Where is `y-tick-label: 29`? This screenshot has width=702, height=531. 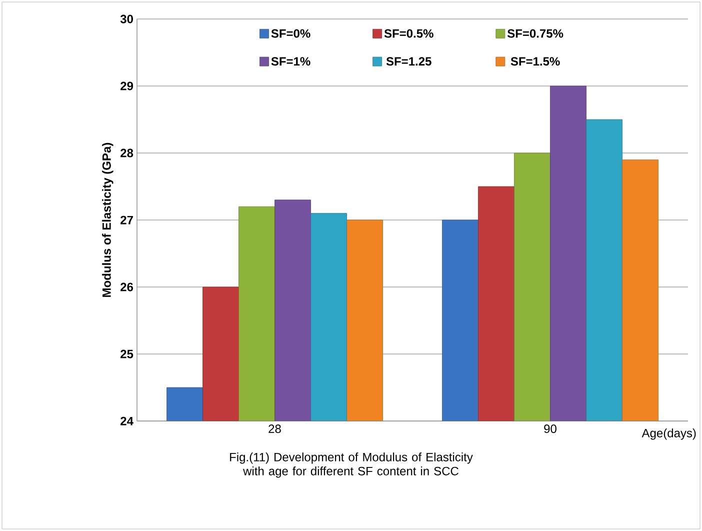
y-tick-label: 29 is located at coordinates (127, 86).